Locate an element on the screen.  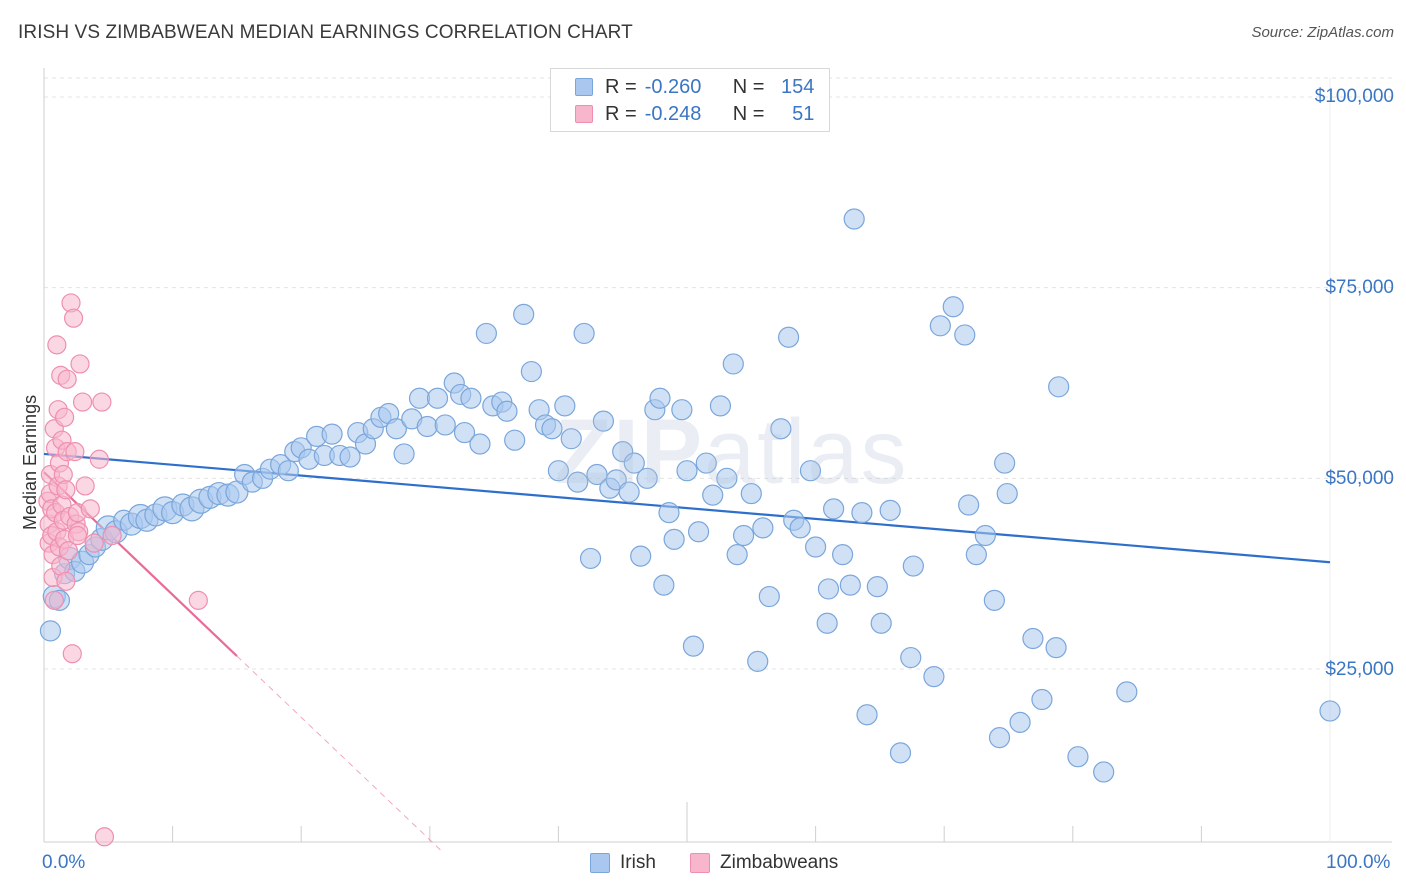
y-tick-label-25000: $25,000 is located at coordinates (1359, 669).